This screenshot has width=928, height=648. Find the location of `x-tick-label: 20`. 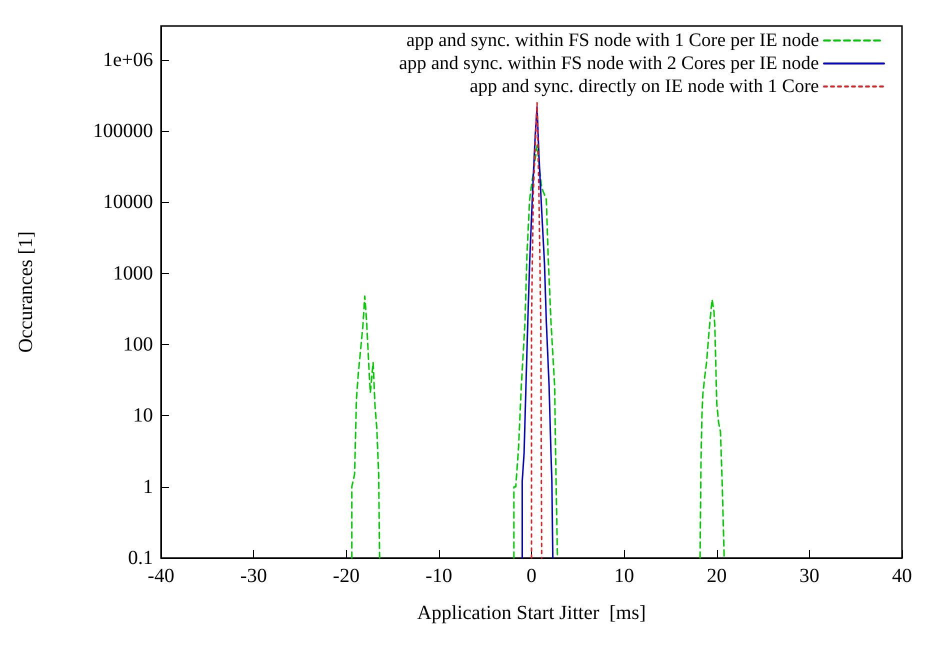

x-tick-label: 20 is located at coordinates (716, 576).